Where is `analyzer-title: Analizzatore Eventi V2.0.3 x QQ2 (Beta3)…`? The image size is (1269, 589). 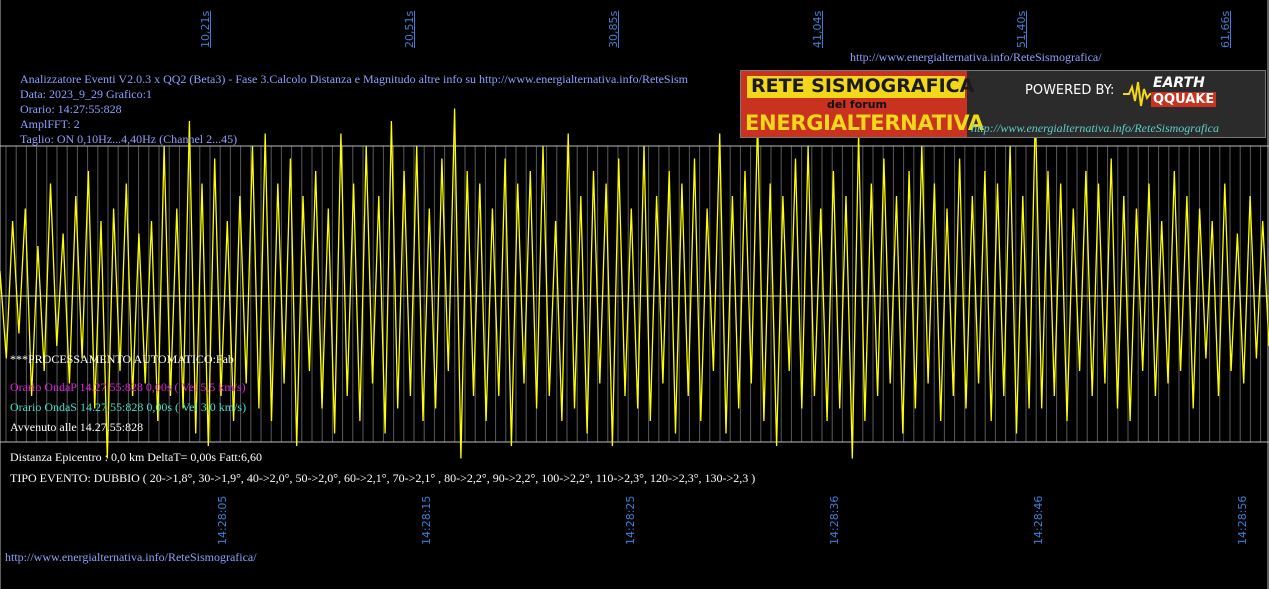 analyzer-title: Analizzatore Eventi V2.0.3 x QQ2 (Beta3)… is located at coordinates (354, 79).